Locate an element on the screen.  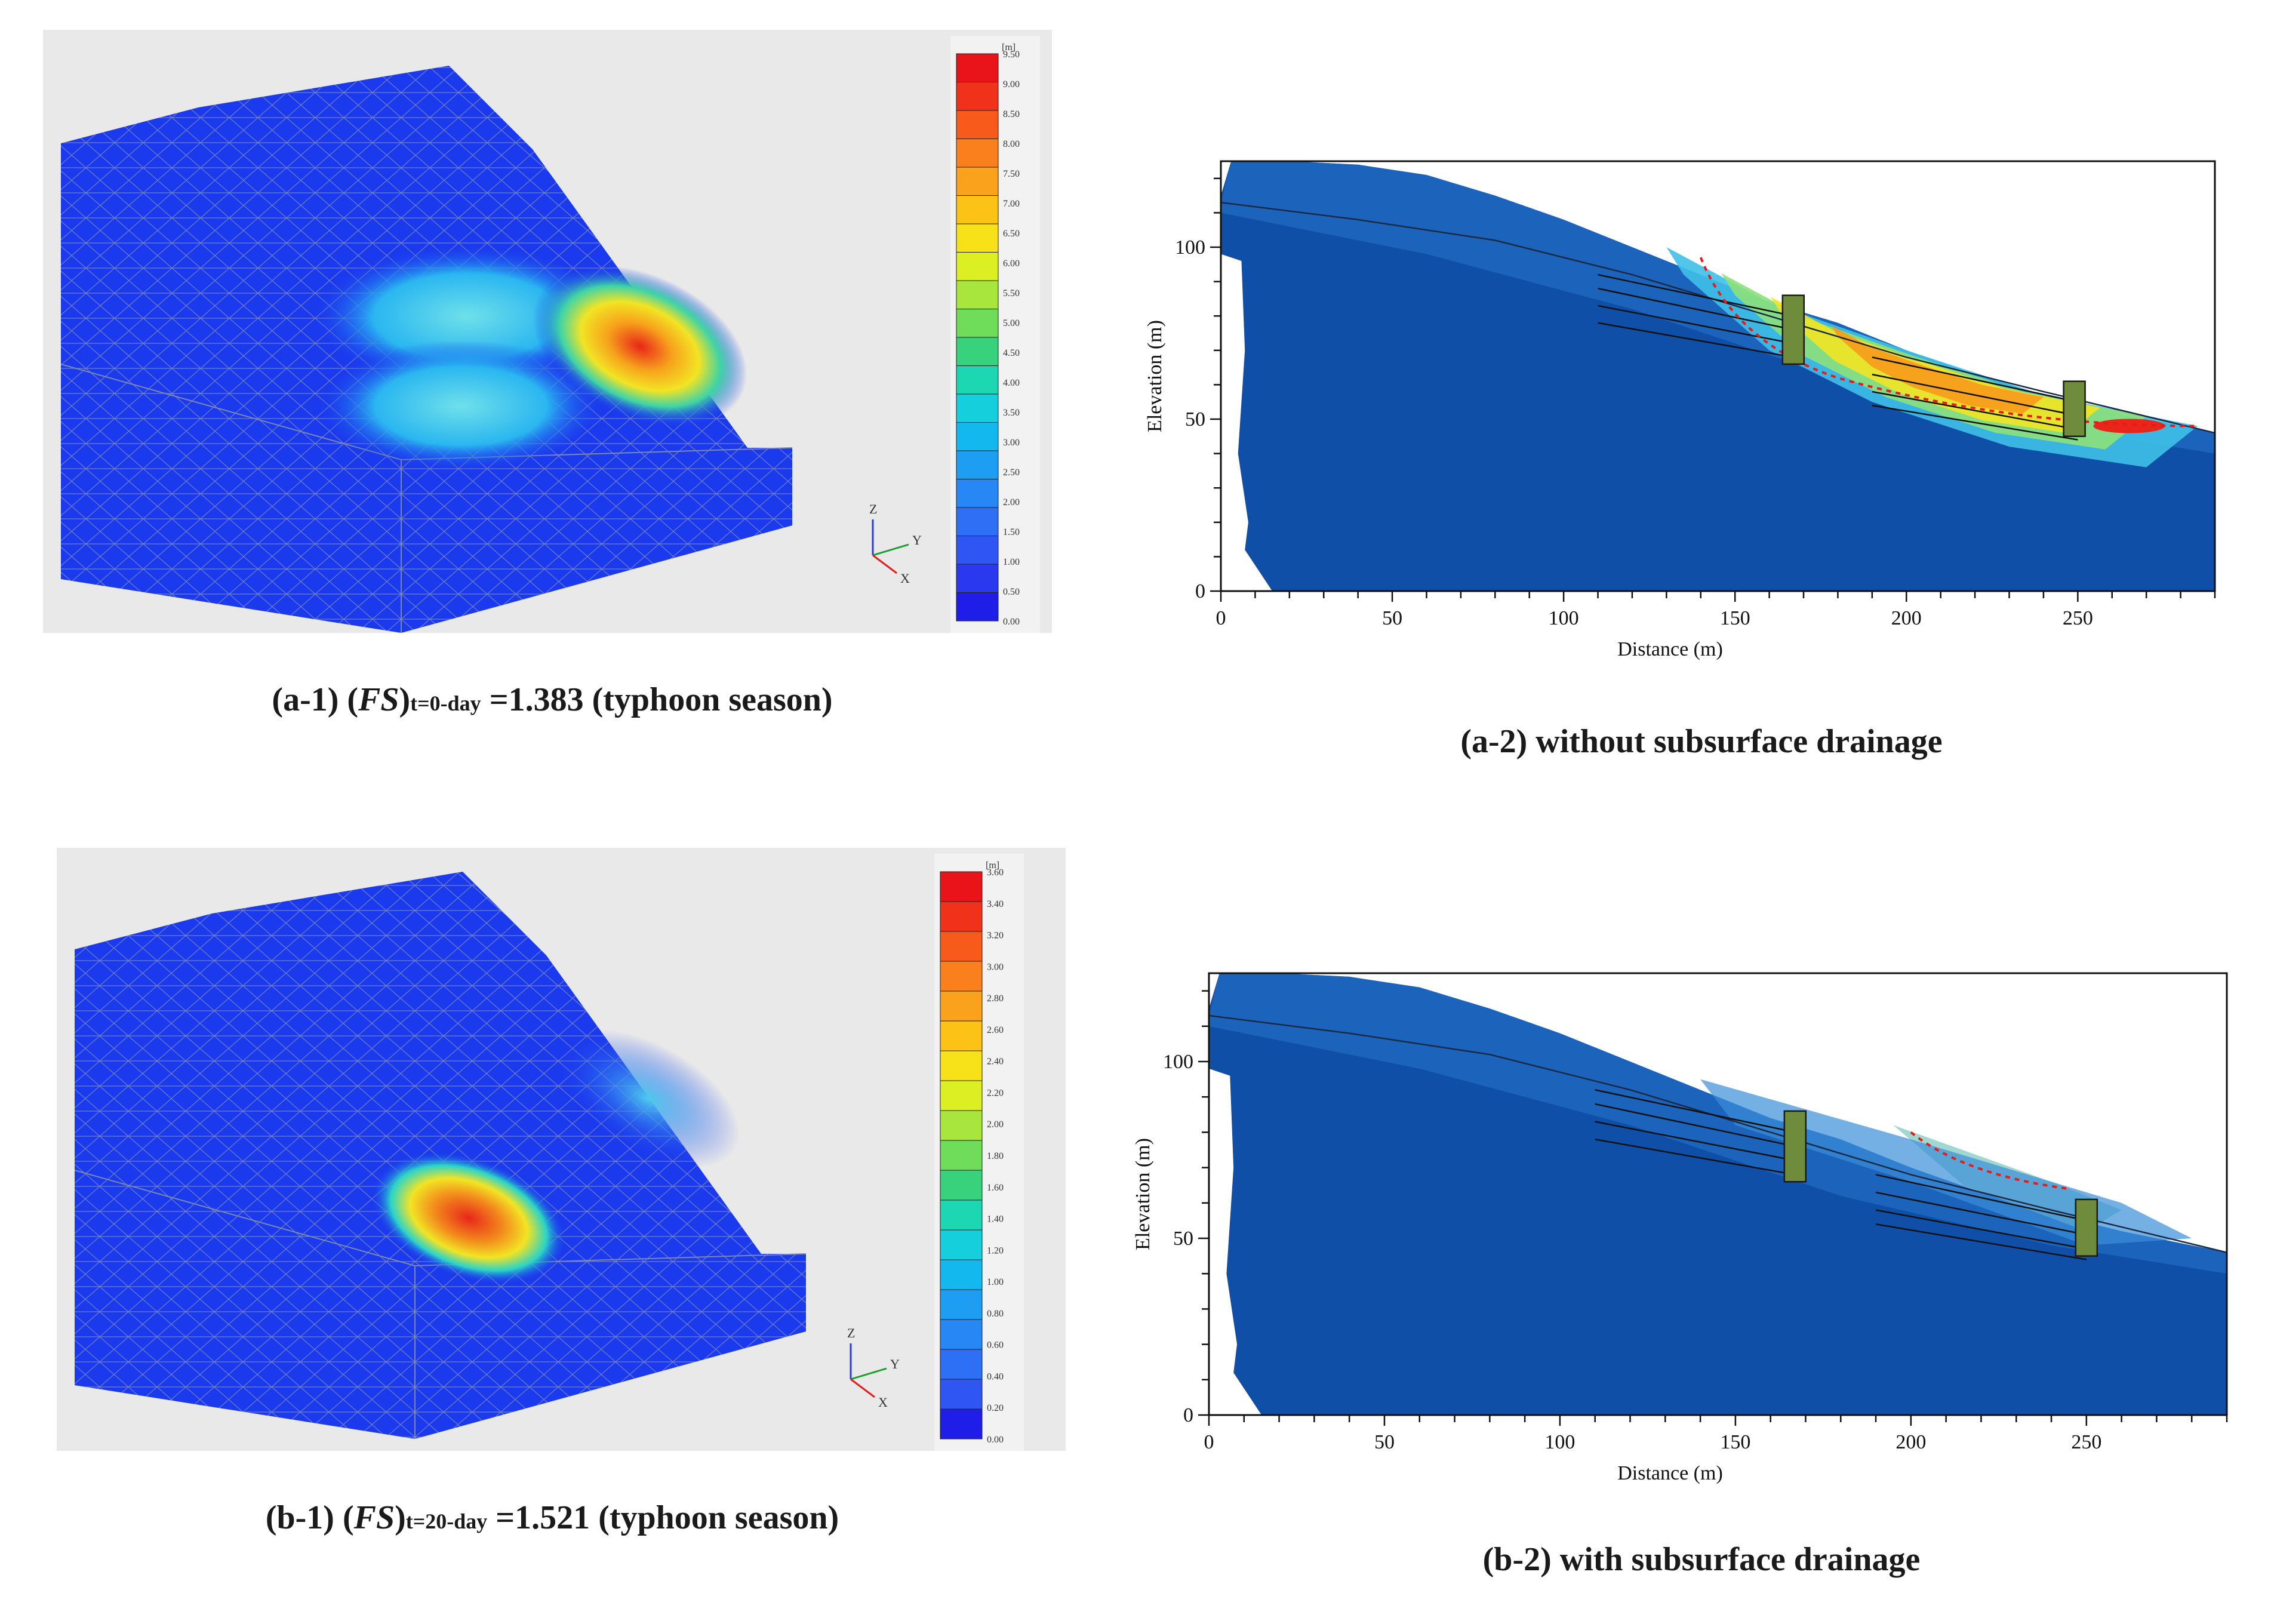
legend-tick-label: 1.50 is located at coordinates (1011, 532).